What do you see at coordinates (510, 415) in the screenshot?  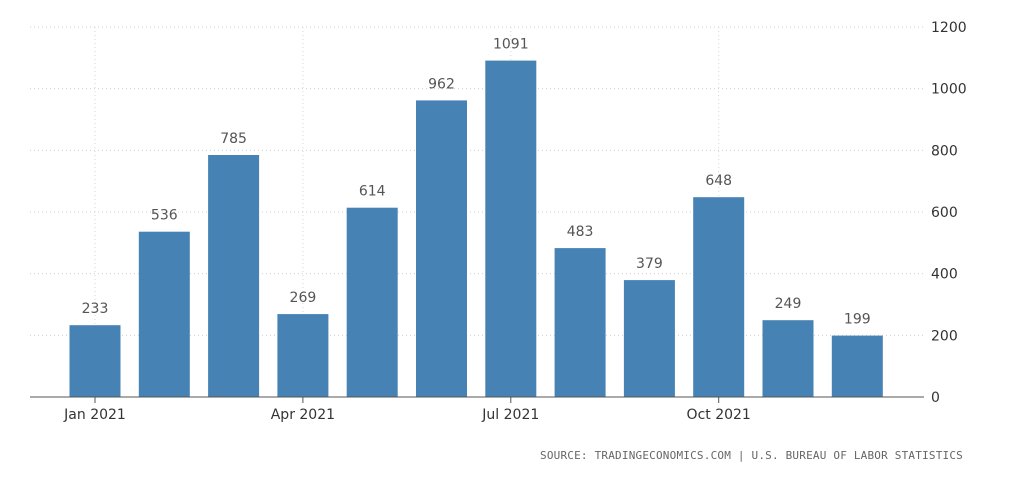 I see `x-tick-label: Jul 2021` at bounding box center [510, 415].